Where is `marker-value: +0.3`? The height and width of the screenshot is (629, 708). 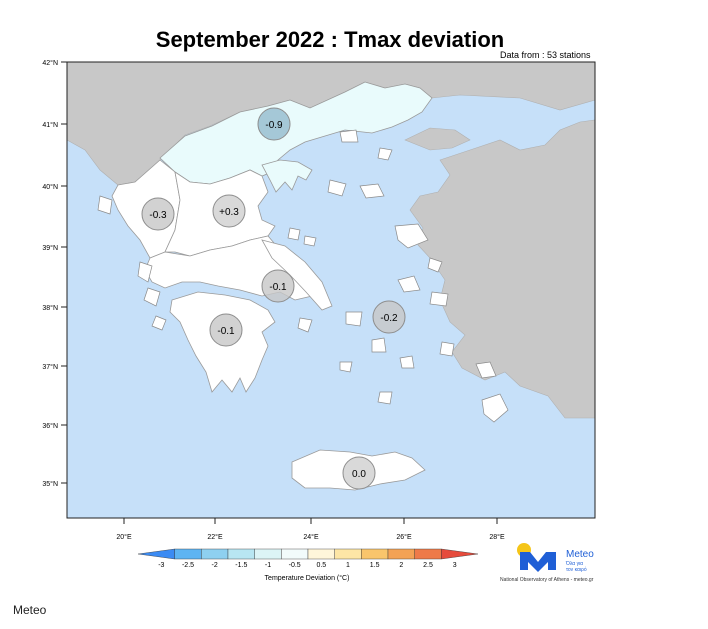
marker-value: +0.3 is located at coordinates (229, 212).